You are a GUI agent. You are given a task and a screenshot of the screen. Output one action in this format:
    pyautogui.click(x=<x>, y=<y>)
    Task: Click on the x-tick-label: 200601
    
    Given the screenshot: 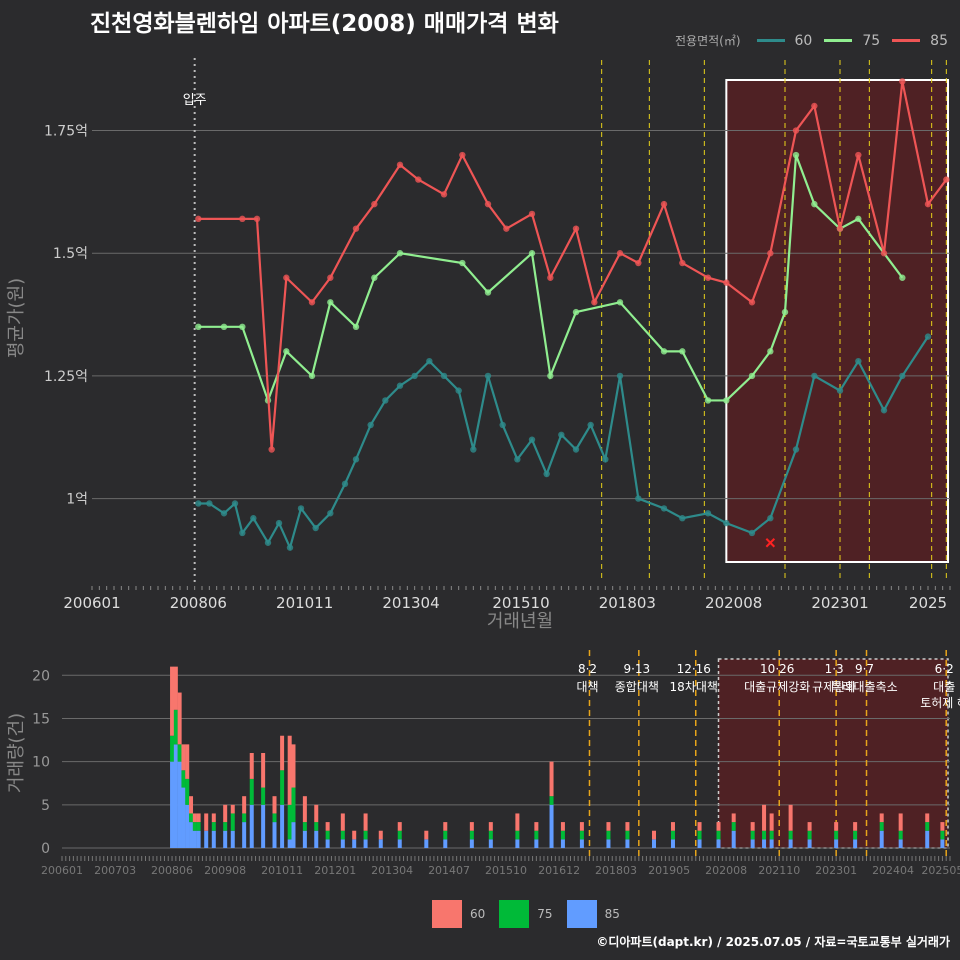 What is the action you would take?
    pyautogui.click(x=91, y=603)
    